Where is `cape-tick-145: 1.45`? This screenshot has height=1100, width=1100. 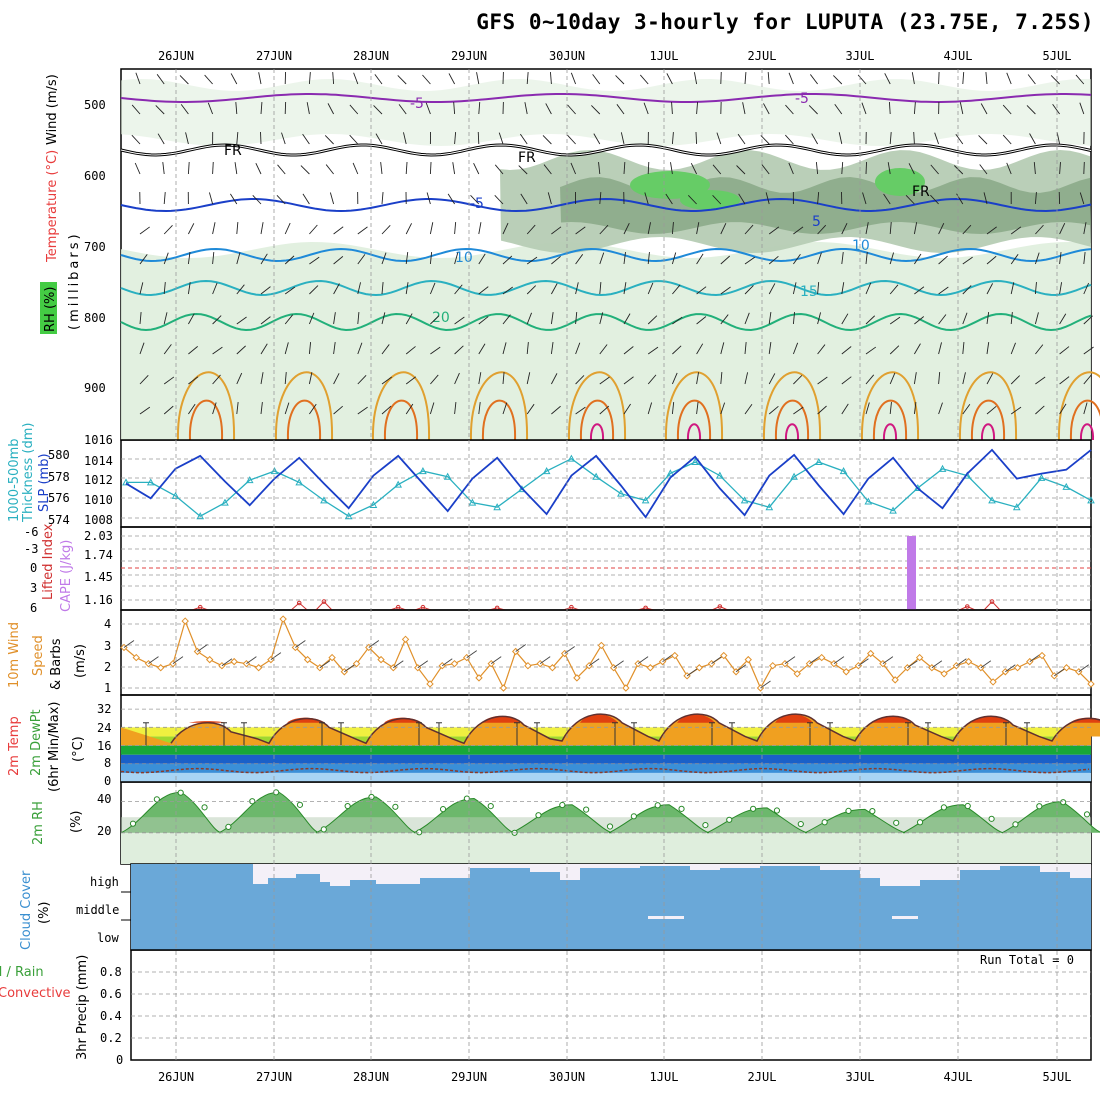 cape-tick-145: 1.45 is located at coordinates (98, 577).